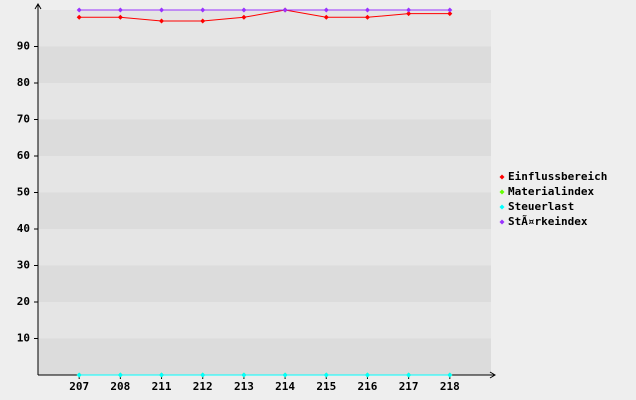  What do you see at coordinates (450, 386) in the screenshot?
I see `x-tick-label: 218` at bounding box center [450, 386].